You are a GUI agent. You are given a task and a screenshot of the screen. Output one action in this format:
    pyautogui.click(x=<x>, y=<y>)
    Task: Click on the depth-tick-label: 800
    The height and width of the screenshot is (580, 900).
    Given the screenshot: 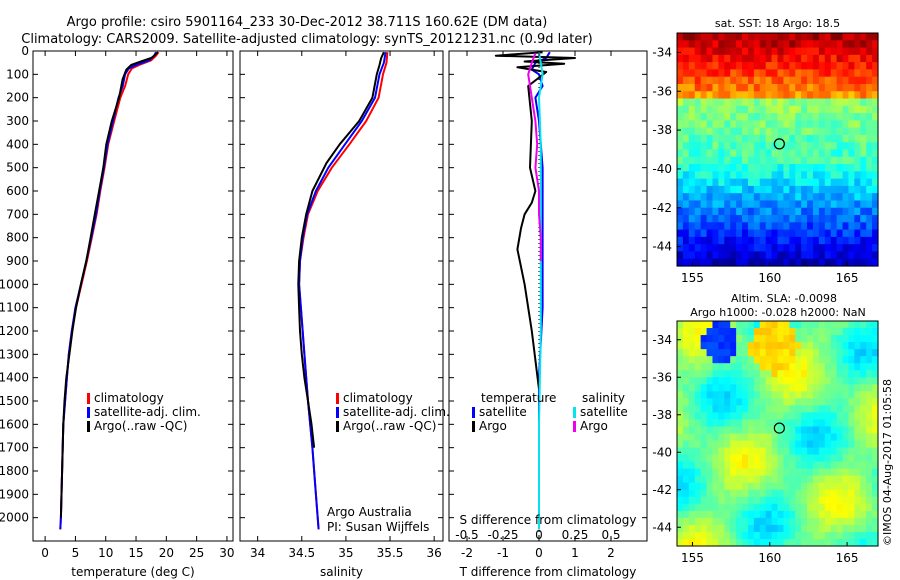 What is the action you would take?
    pyautogui.click(x=17, y=238)
    